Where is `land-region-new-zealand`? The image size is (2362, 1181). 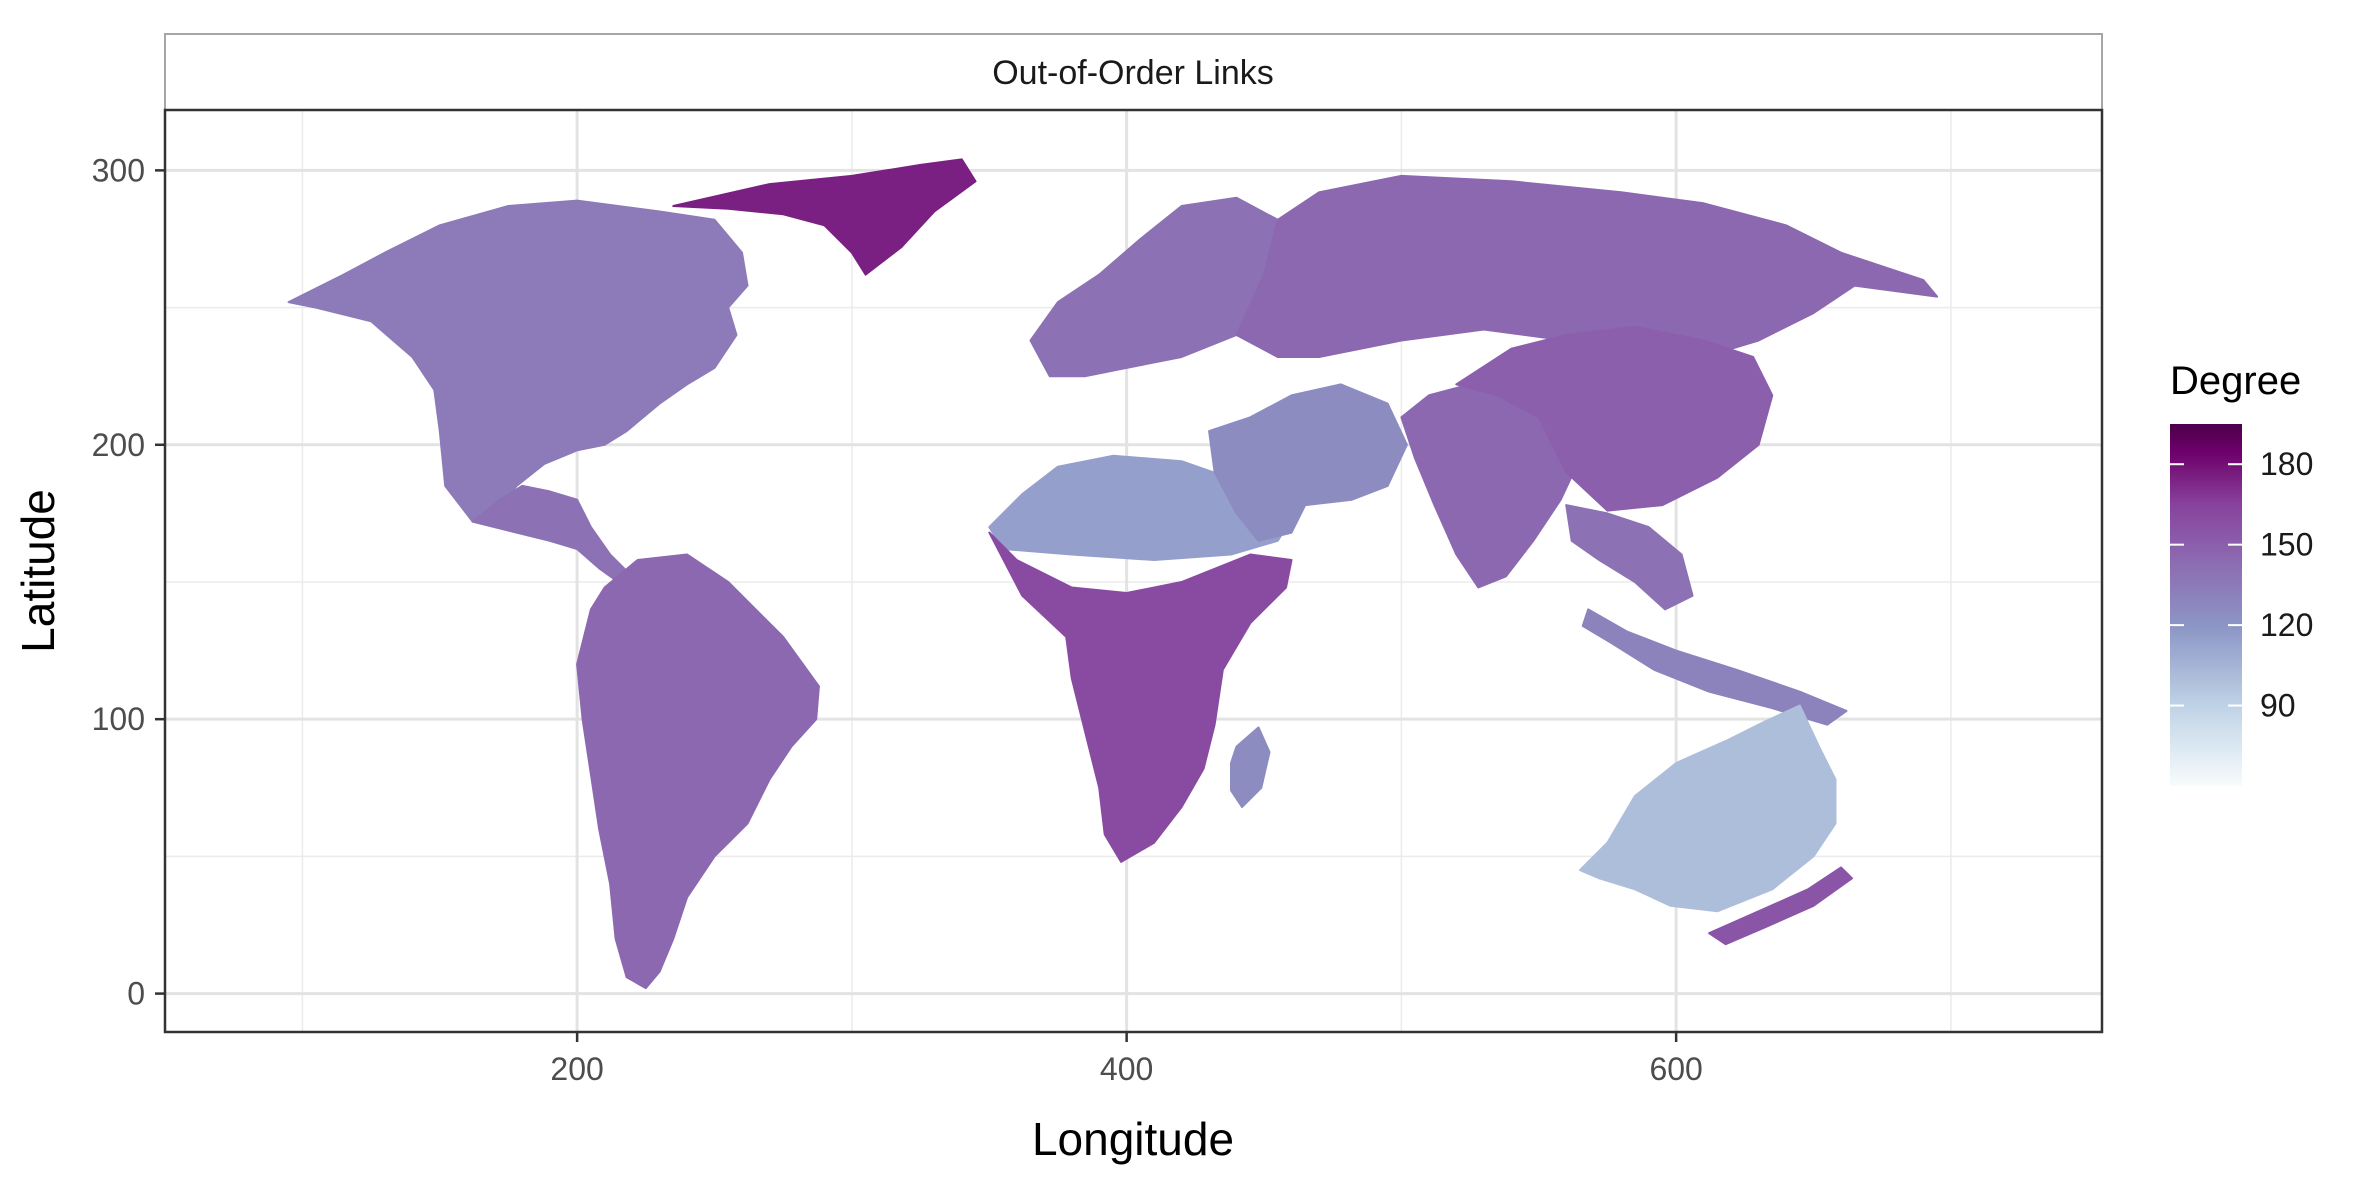 land-region-new-zealand is located at coordinates (1780, 906).